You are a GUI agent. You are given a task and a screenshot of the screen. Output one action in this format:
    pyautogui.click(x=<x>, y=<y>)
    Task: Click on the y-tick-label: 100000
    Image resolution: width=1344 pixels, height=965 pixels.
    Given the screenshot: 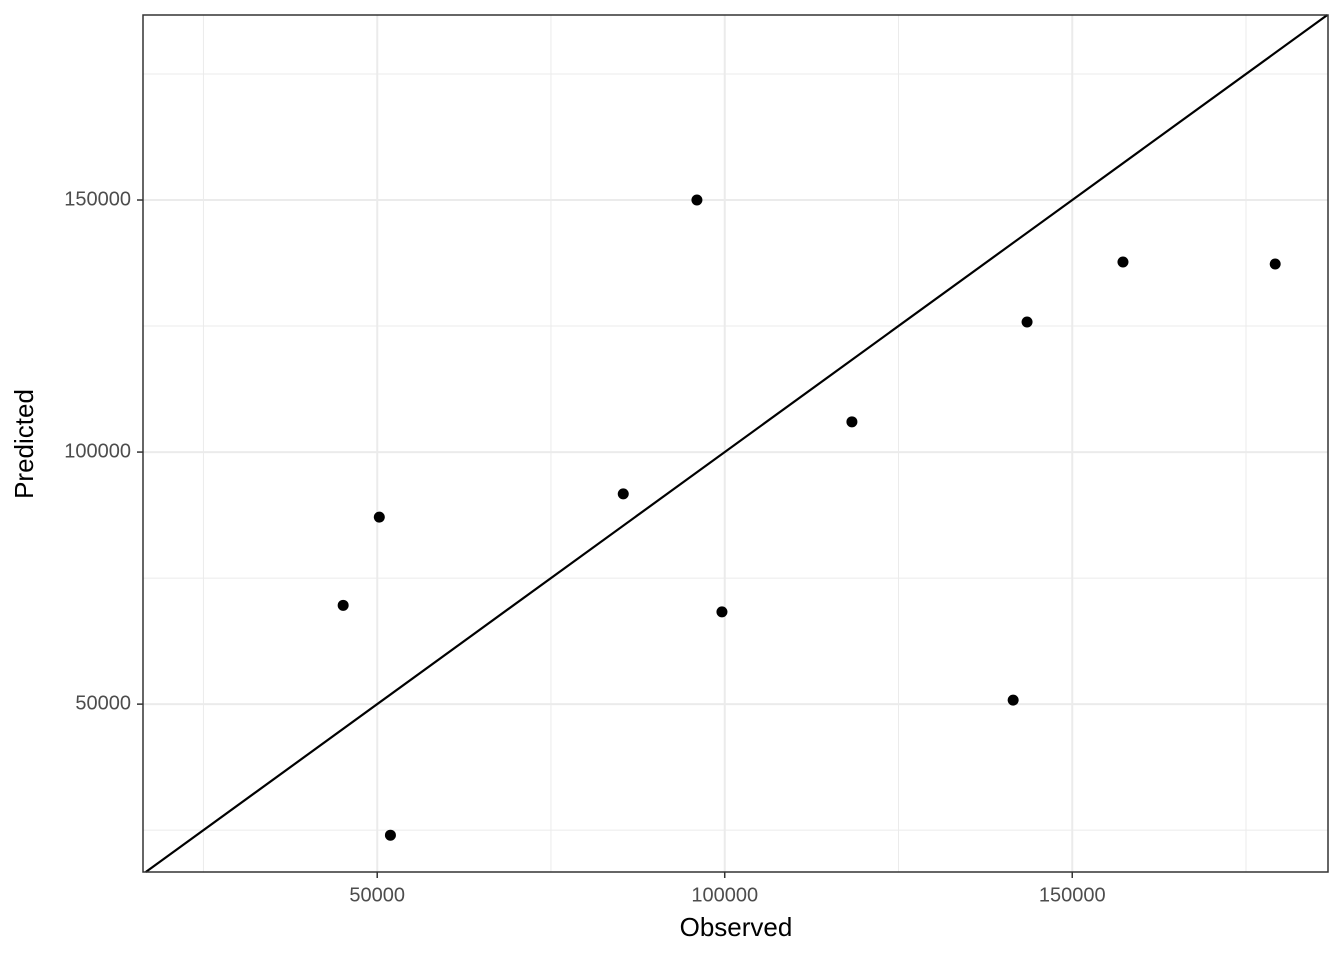 What is the action you would take?
    pyautogui.click(x=97, y=451)
    